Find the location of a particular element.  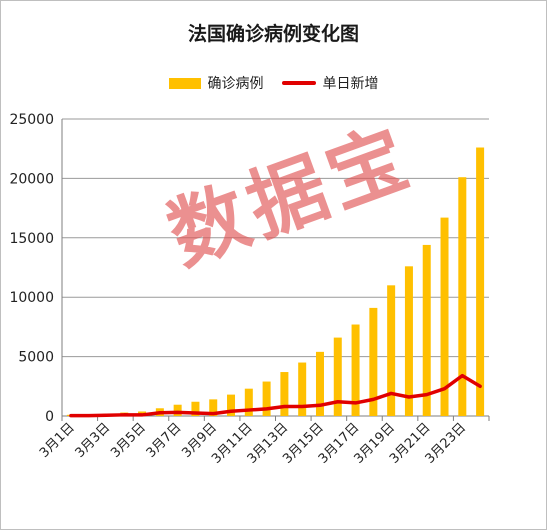

y-tick-label: 20000 is located at coordinates (31, 179).